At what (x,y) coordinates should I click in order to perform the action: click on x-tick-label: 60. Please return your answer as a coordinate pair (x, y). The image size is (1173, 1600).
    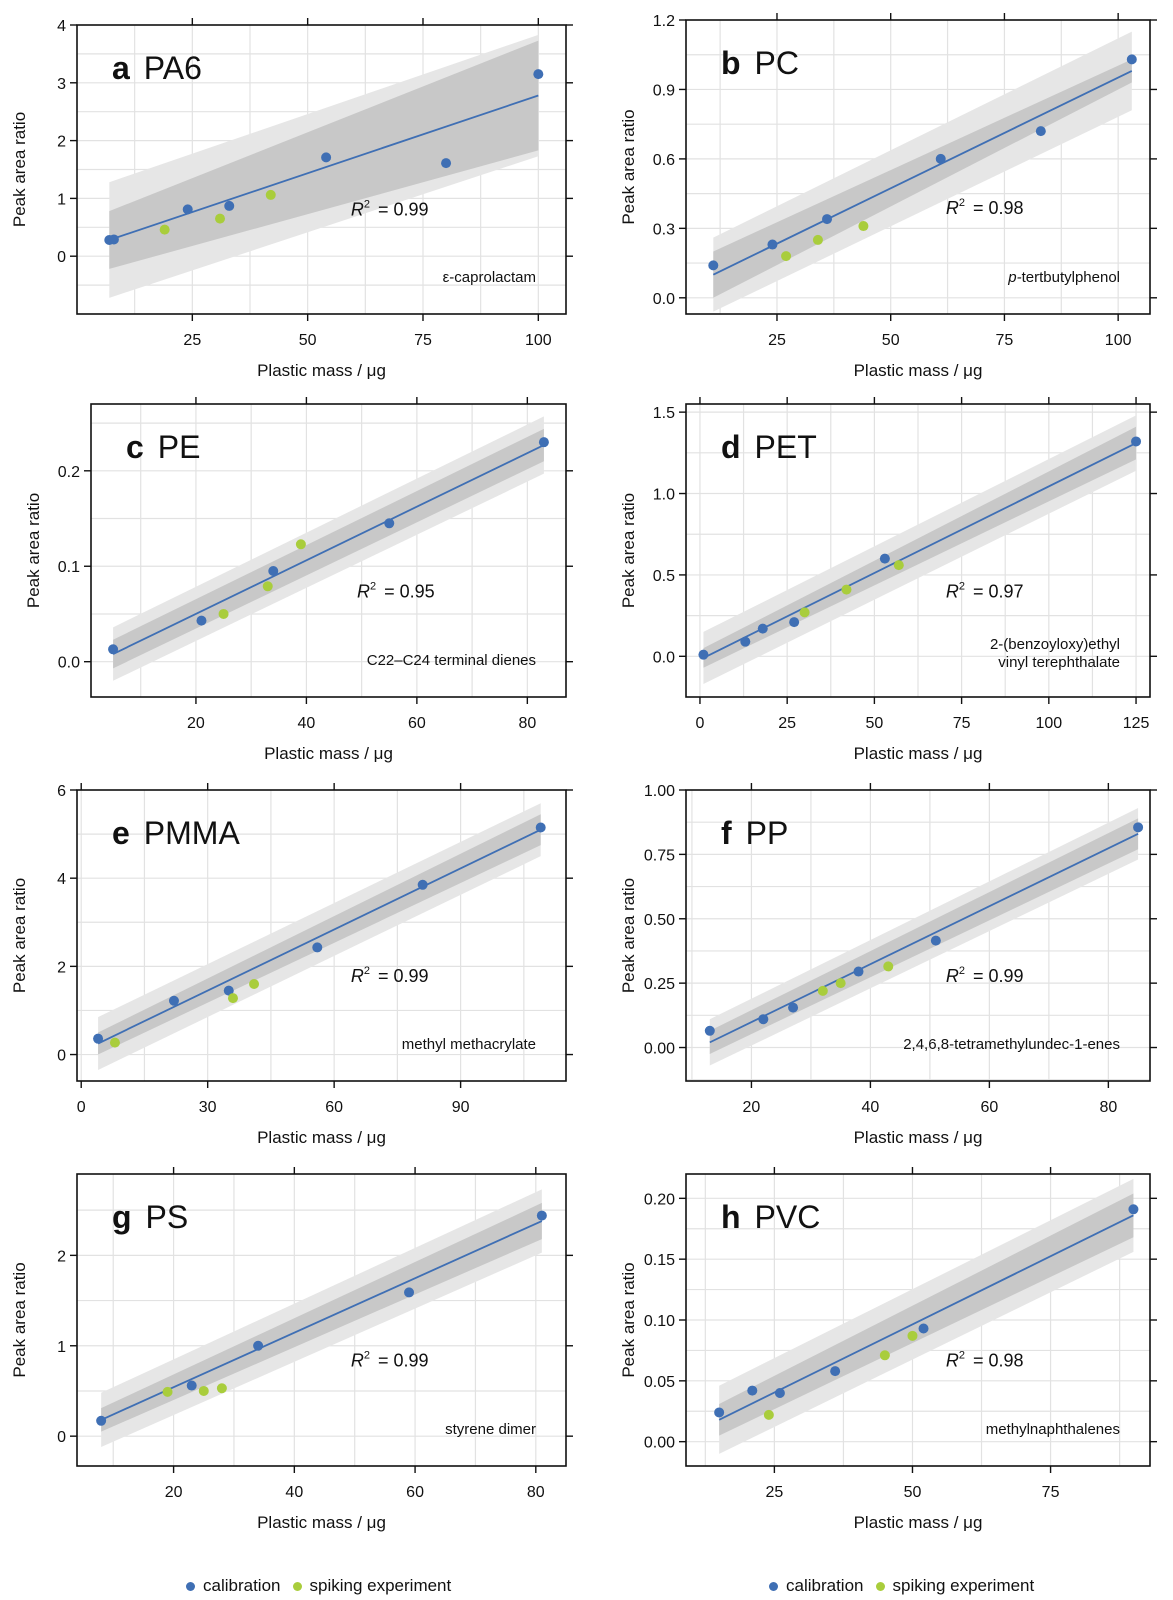
    Looking at the image, I should click on (989, 1107).